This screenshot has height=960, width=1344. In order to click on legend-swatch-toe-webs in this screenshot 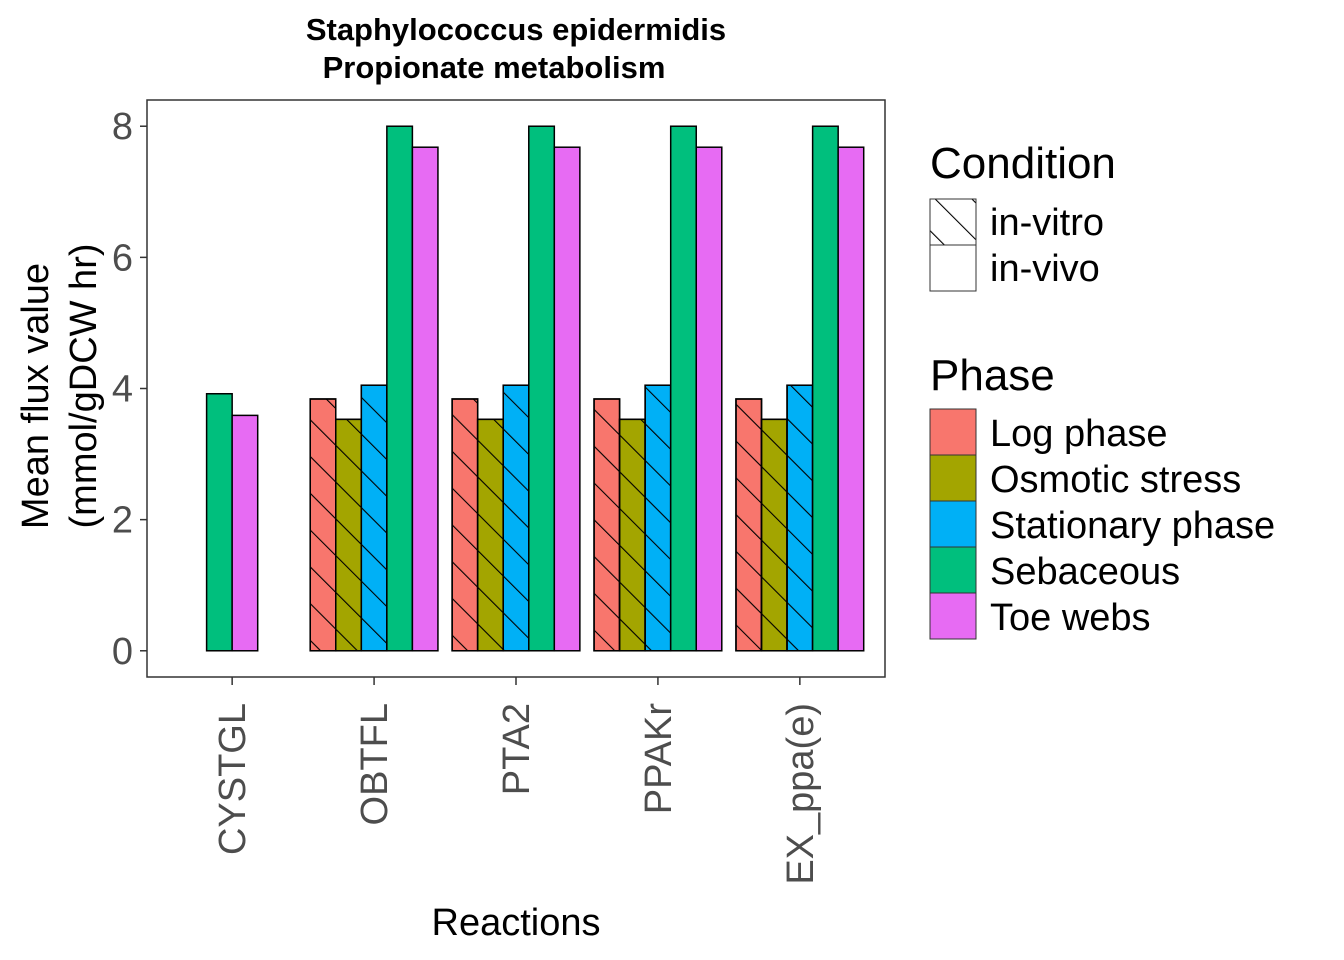, I will do `click(953, 616)`.